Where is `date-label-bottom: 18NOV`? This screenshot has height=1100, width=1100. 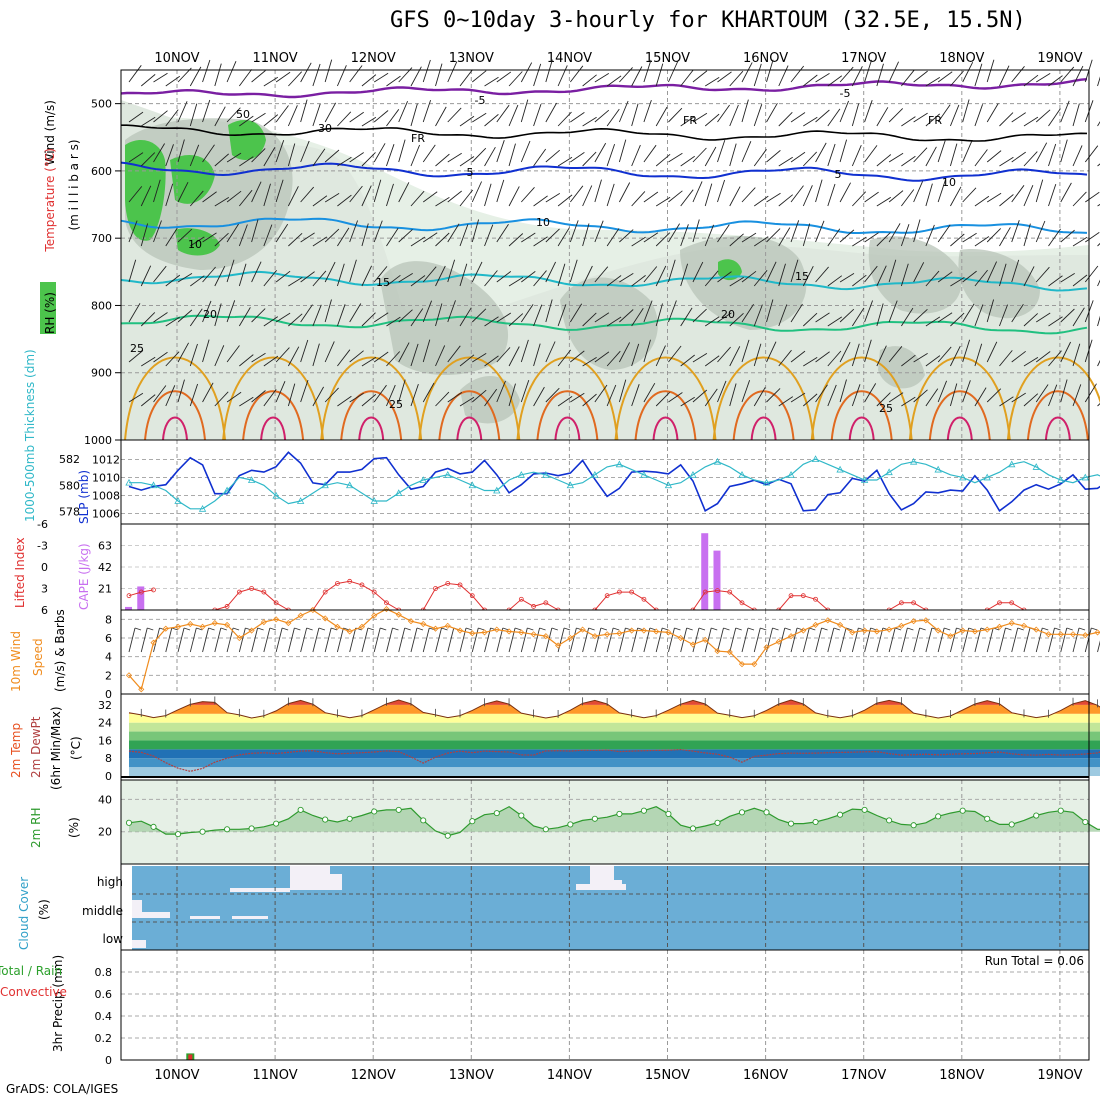
date-label-bottom: 18NOV is located at coordinates (961, 1075).